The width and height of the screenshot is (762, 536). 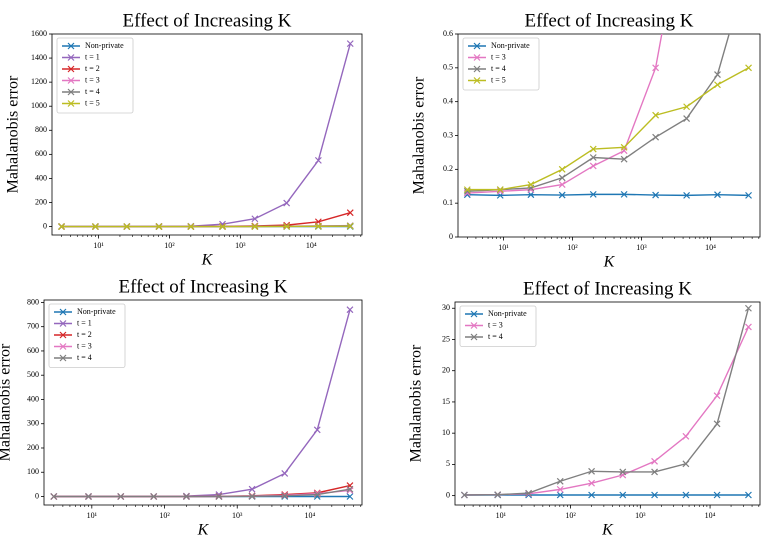 What do you see at coordinates (33, 471) in the screenshot?
I see `y-tick-label: 100` at bounding box center [33, 471].